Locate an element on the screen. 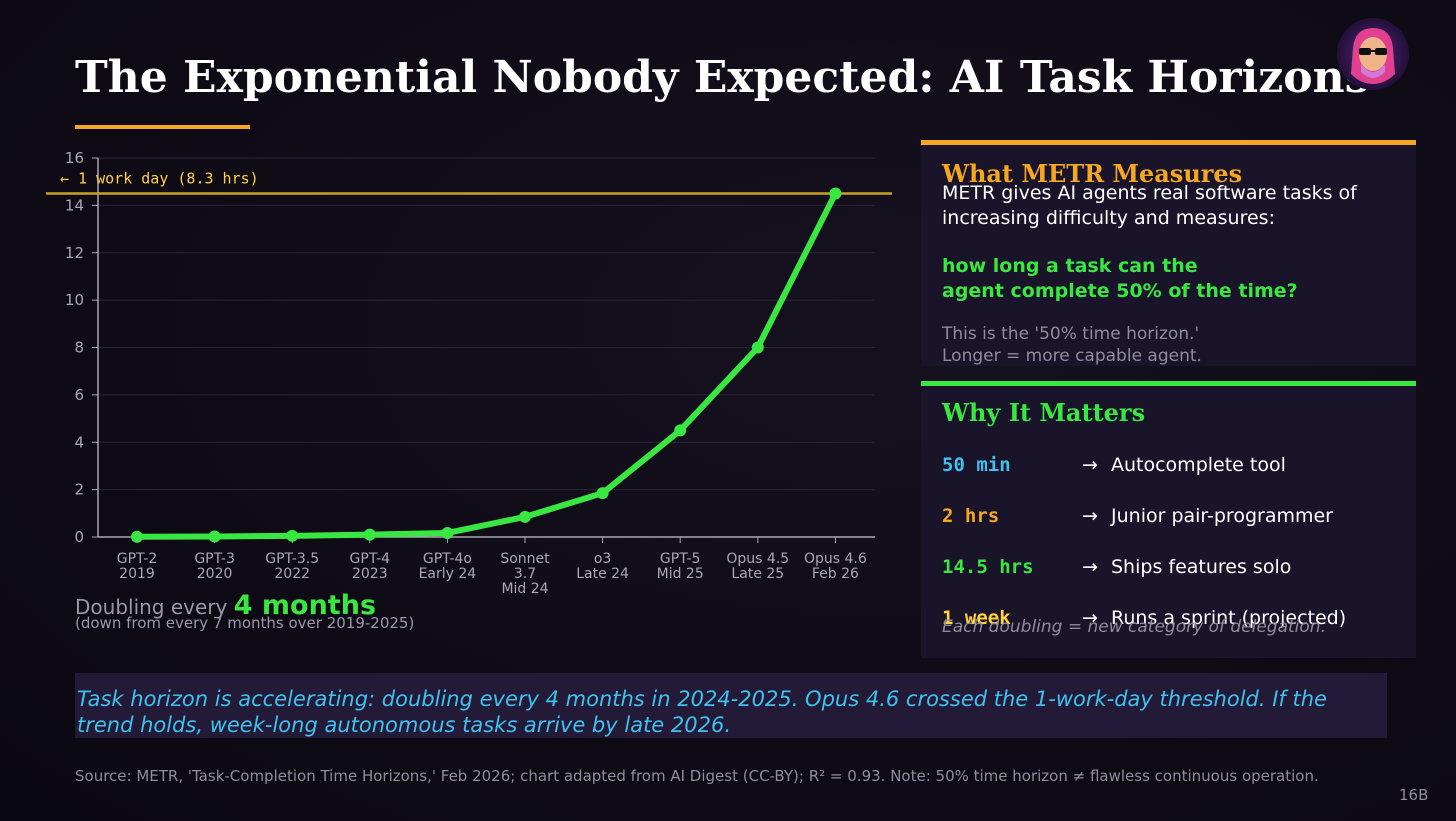 This screenshot has width=1456, height=821. title-underline is located at coordinates (162, 127).